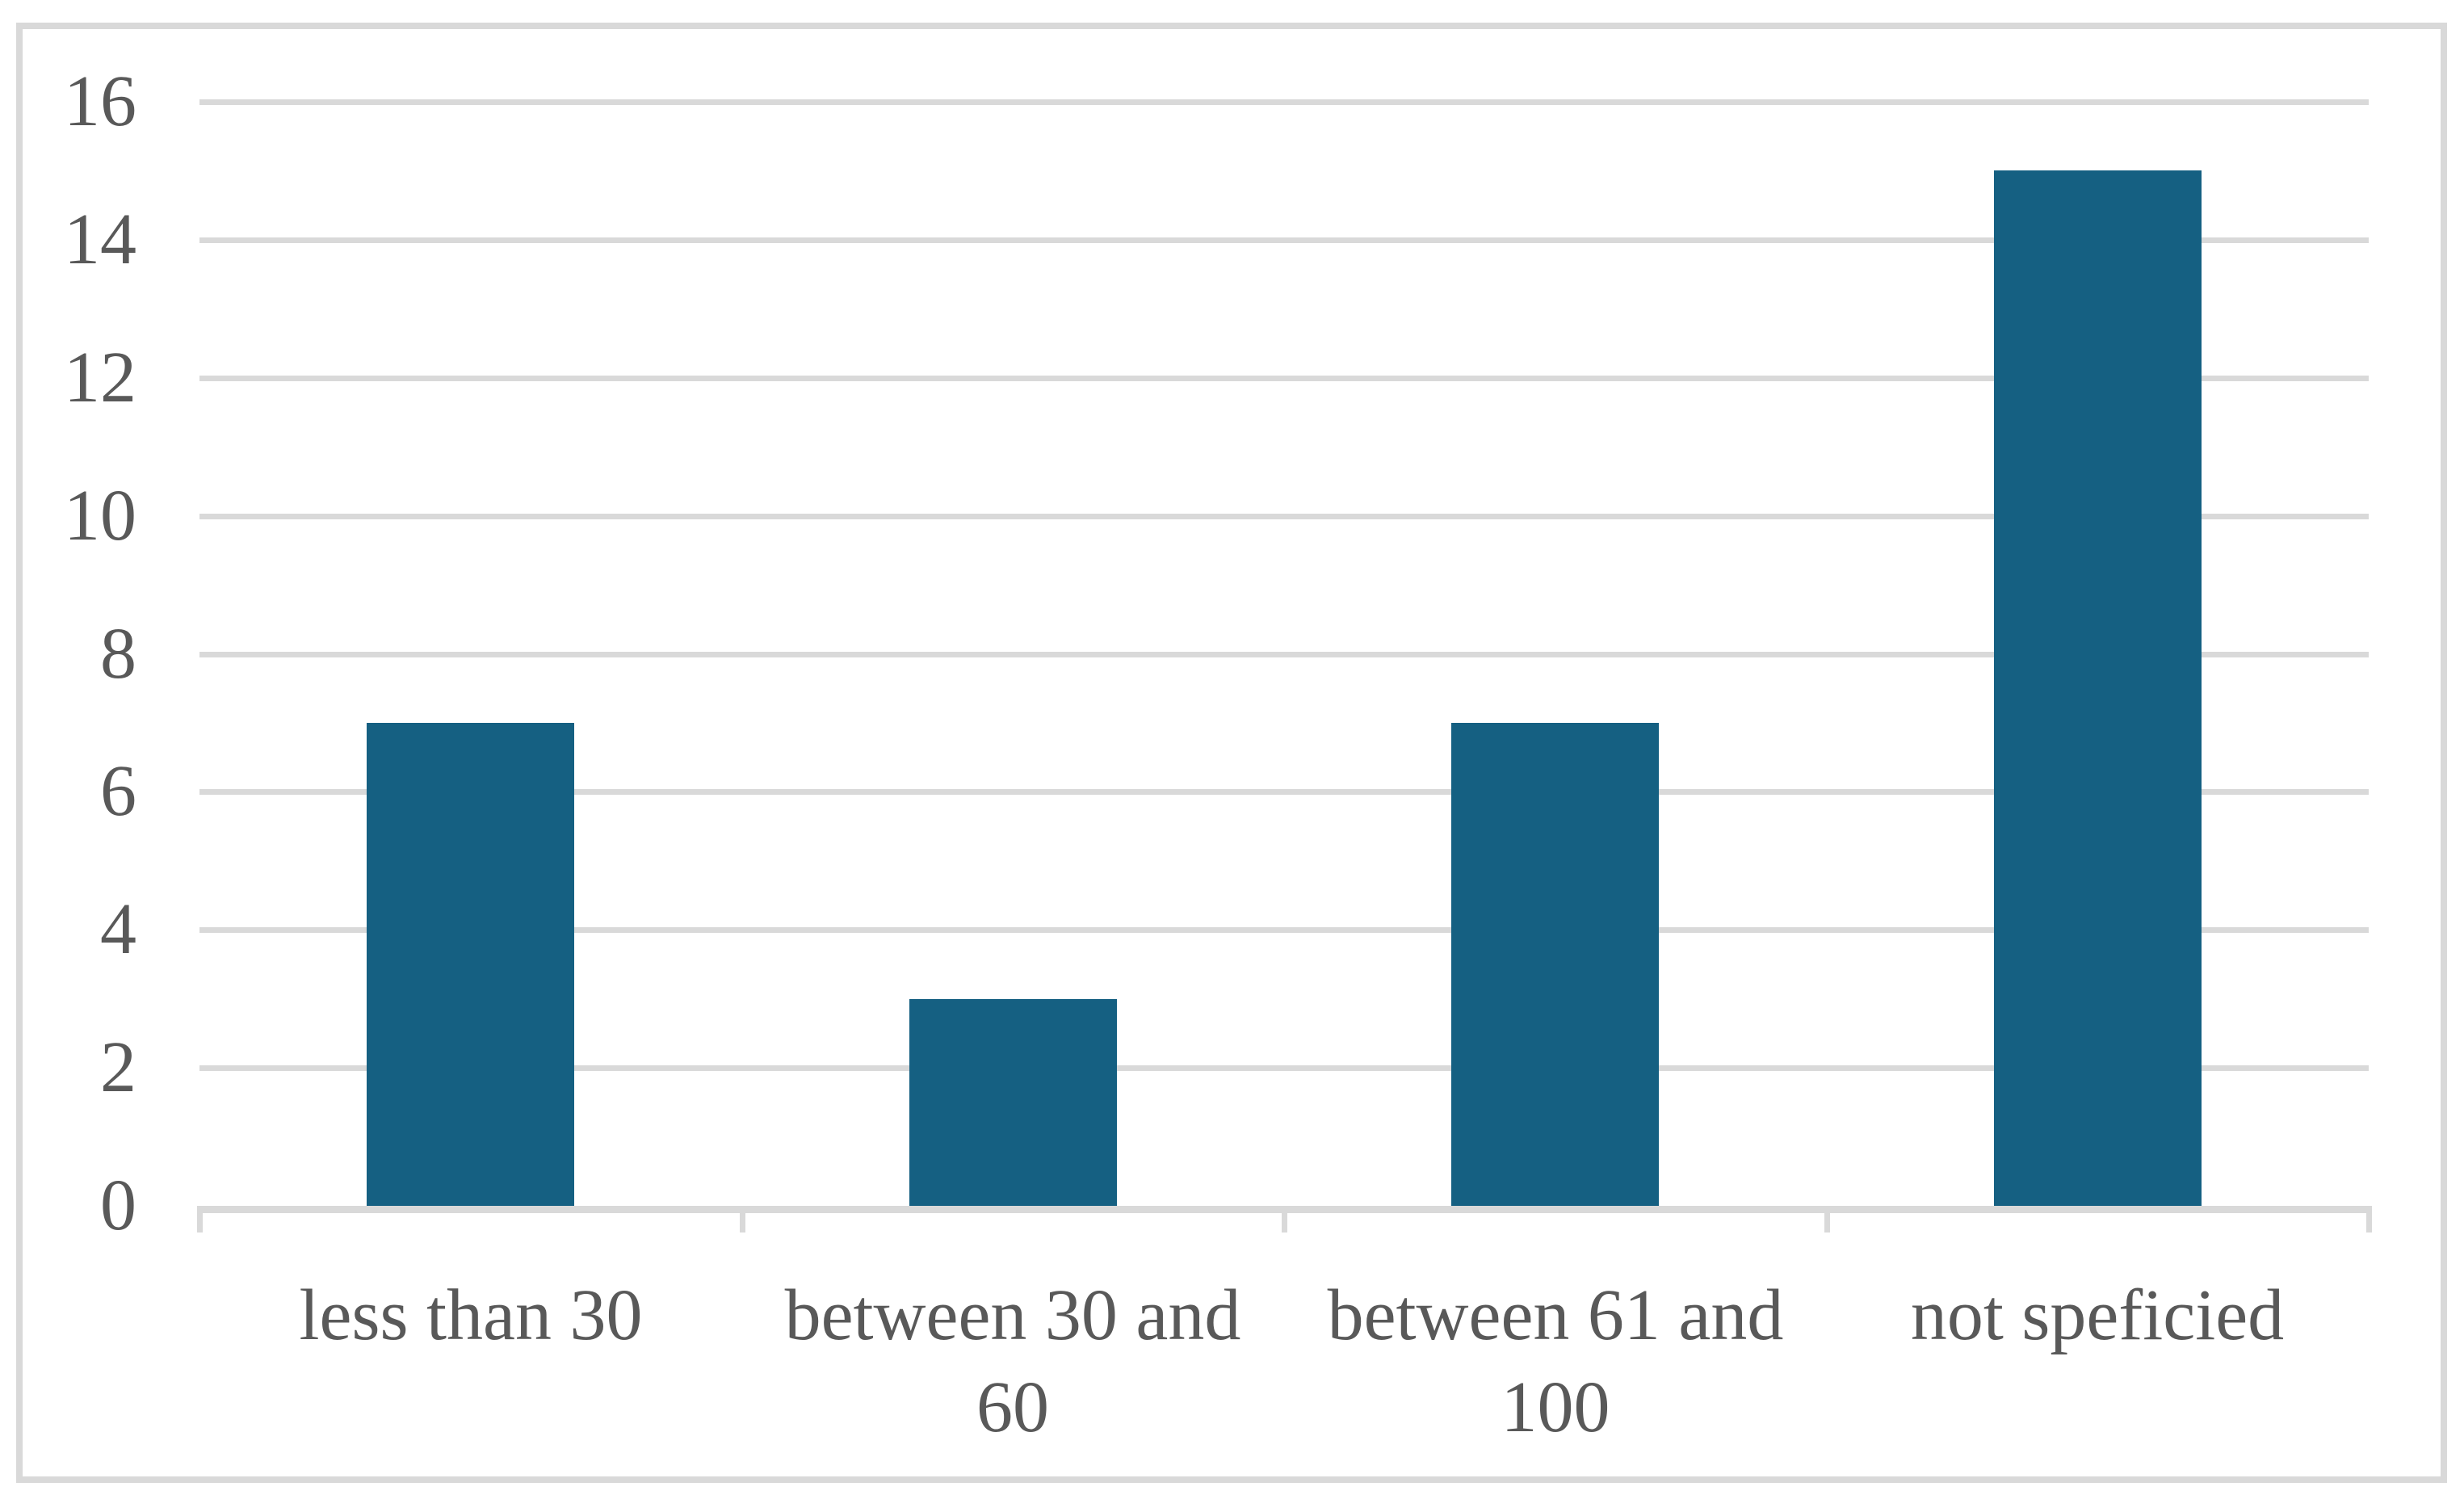  What do you see at coordinates (1555, 1361) in the screenshot?
I see `x-axis-category-label: between 61 and 100` at bounding box center [1555, 1361].